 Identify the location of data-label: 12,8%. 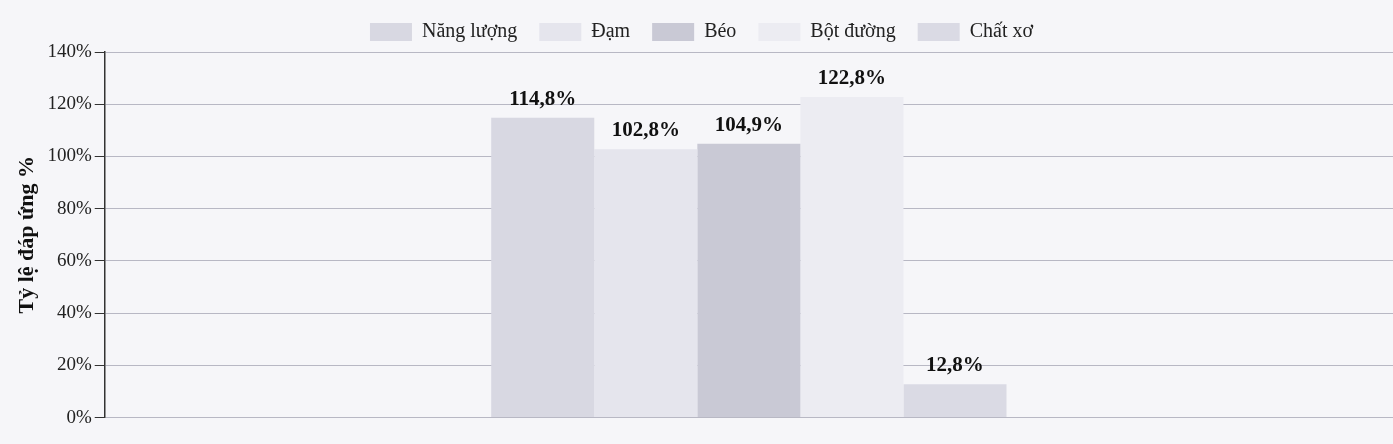
(955, 364).